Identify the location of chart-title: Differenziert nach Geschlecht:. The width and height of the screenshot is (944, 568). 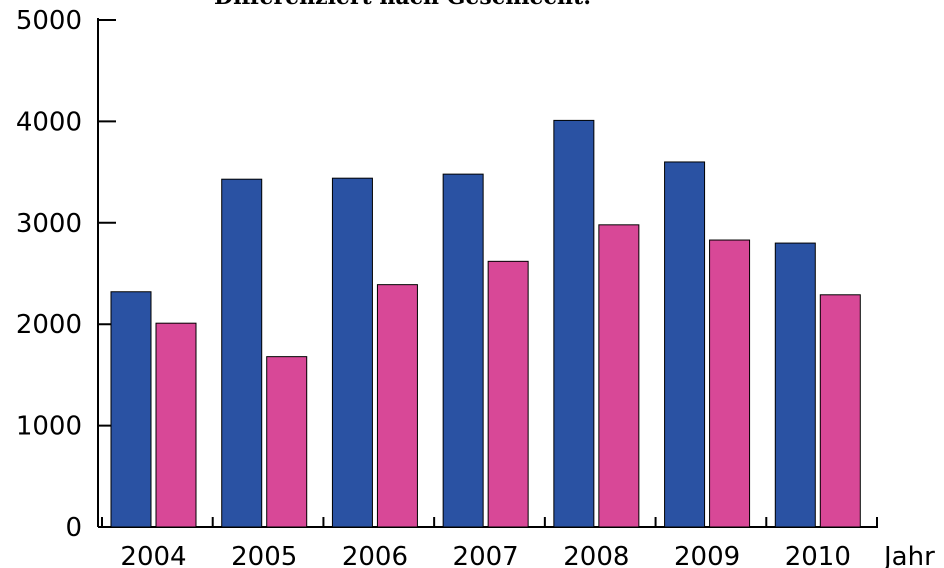
(402, 5).